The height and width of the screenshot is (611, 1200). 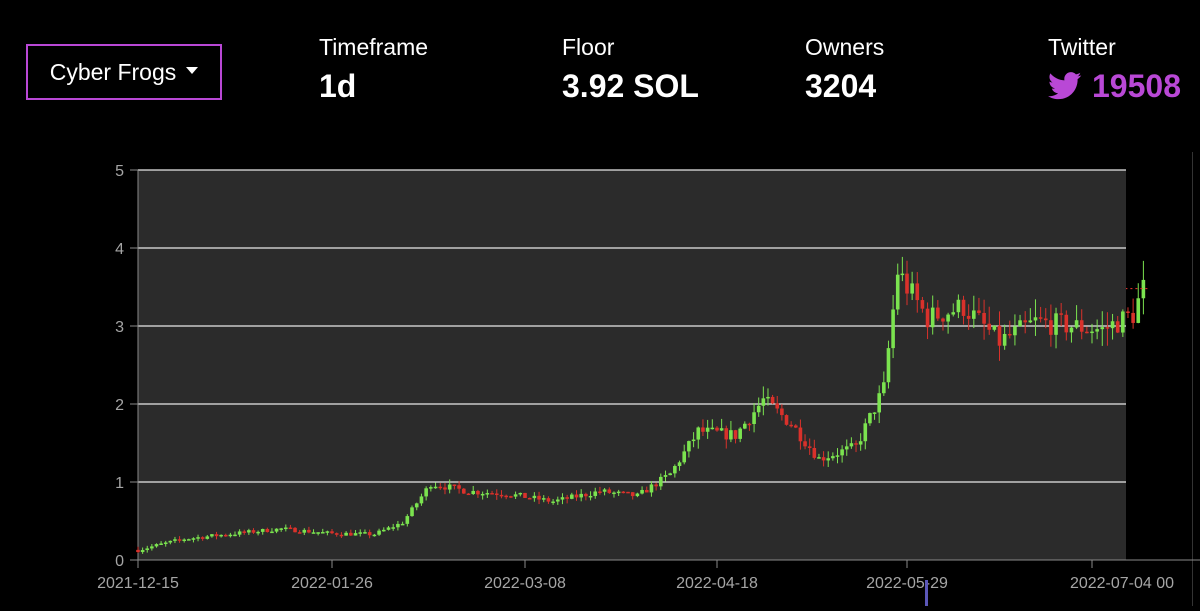 What do you see at coordinates (124, 72) in the screenshot?
I see `collection-dropdown: Cyber Frogs` at bounding box center [124, 72].